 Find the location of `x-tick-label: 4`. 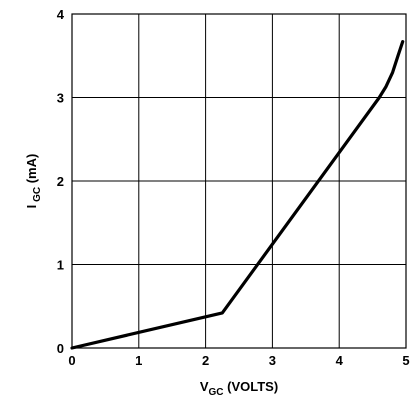

x-tick-label: 4 is located at coordinates (340, 360).